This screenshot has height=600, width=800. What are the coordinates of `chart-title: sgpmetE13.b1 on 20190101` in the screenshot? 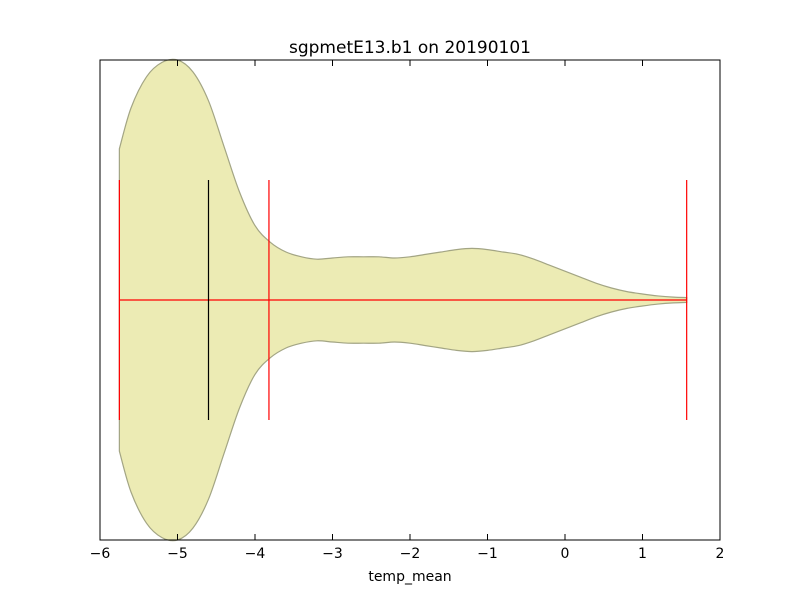 It's located at (410, 48).